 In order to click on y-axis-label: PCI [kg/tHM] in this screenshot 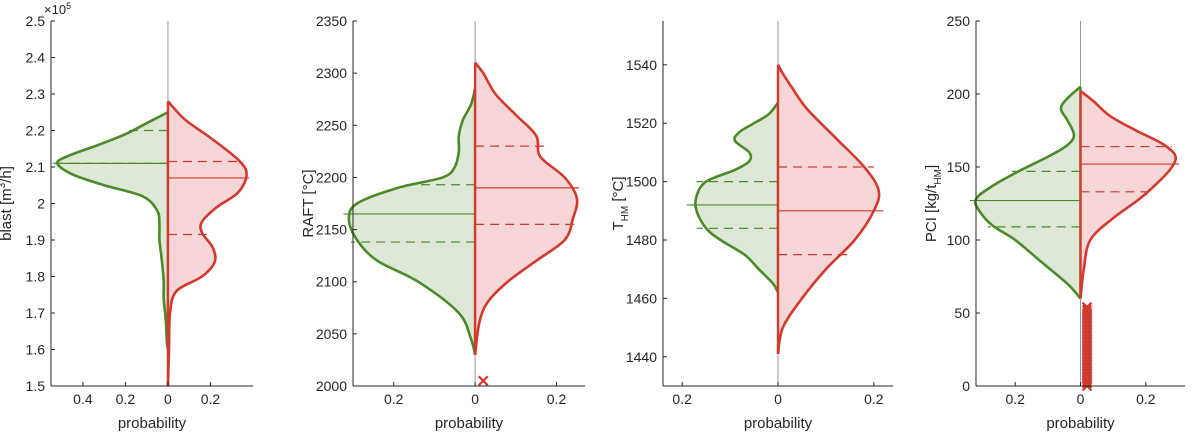, I will do `click(933, 203)`.